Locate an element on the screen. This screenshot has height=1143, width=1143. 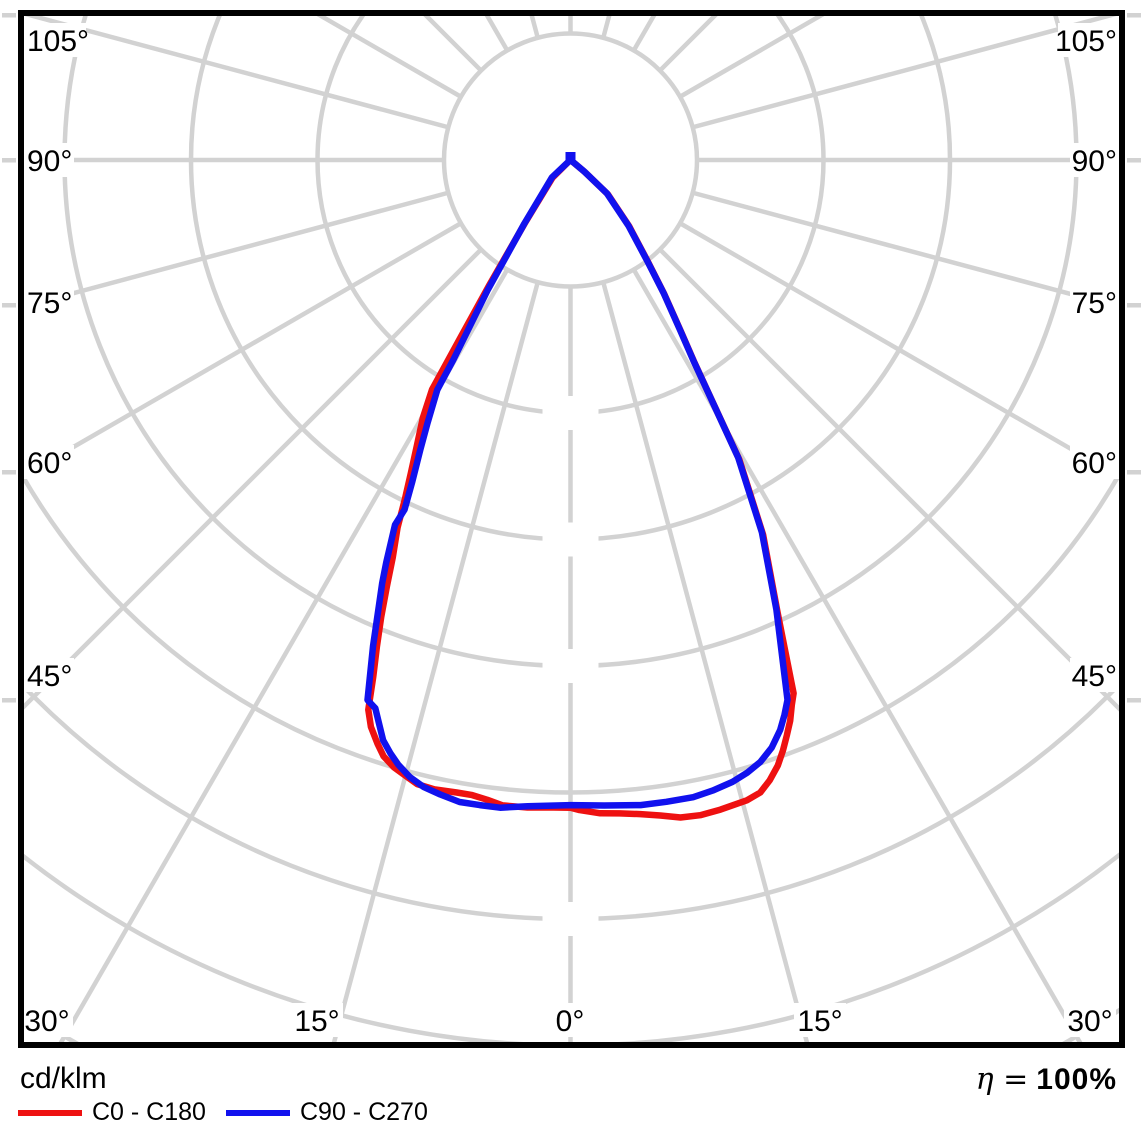
legend-swatch-blue is located at coordinates (258, 1112).